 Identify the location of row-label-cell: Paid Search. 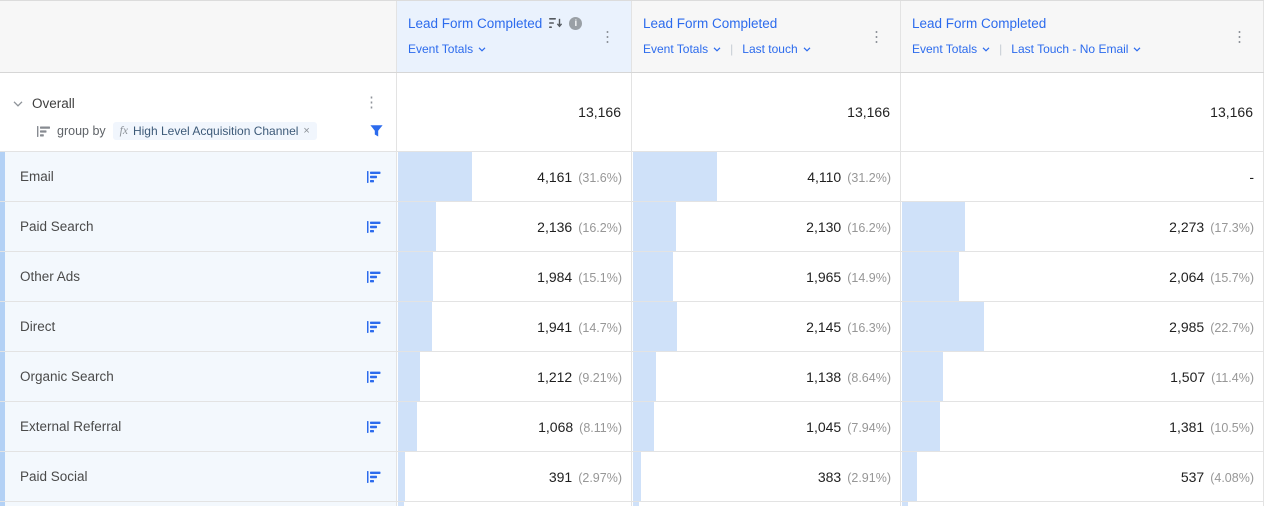
(198, 226).